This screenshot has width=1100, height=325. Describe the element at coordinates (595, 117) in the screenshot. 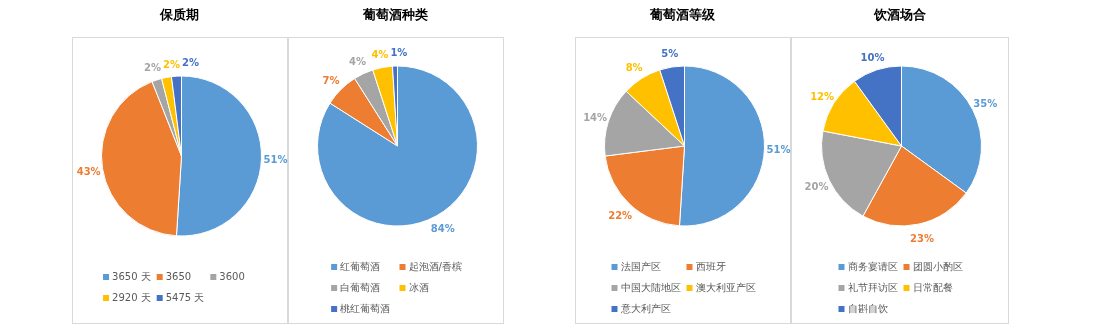

I see `data-label: 14%` at that location.